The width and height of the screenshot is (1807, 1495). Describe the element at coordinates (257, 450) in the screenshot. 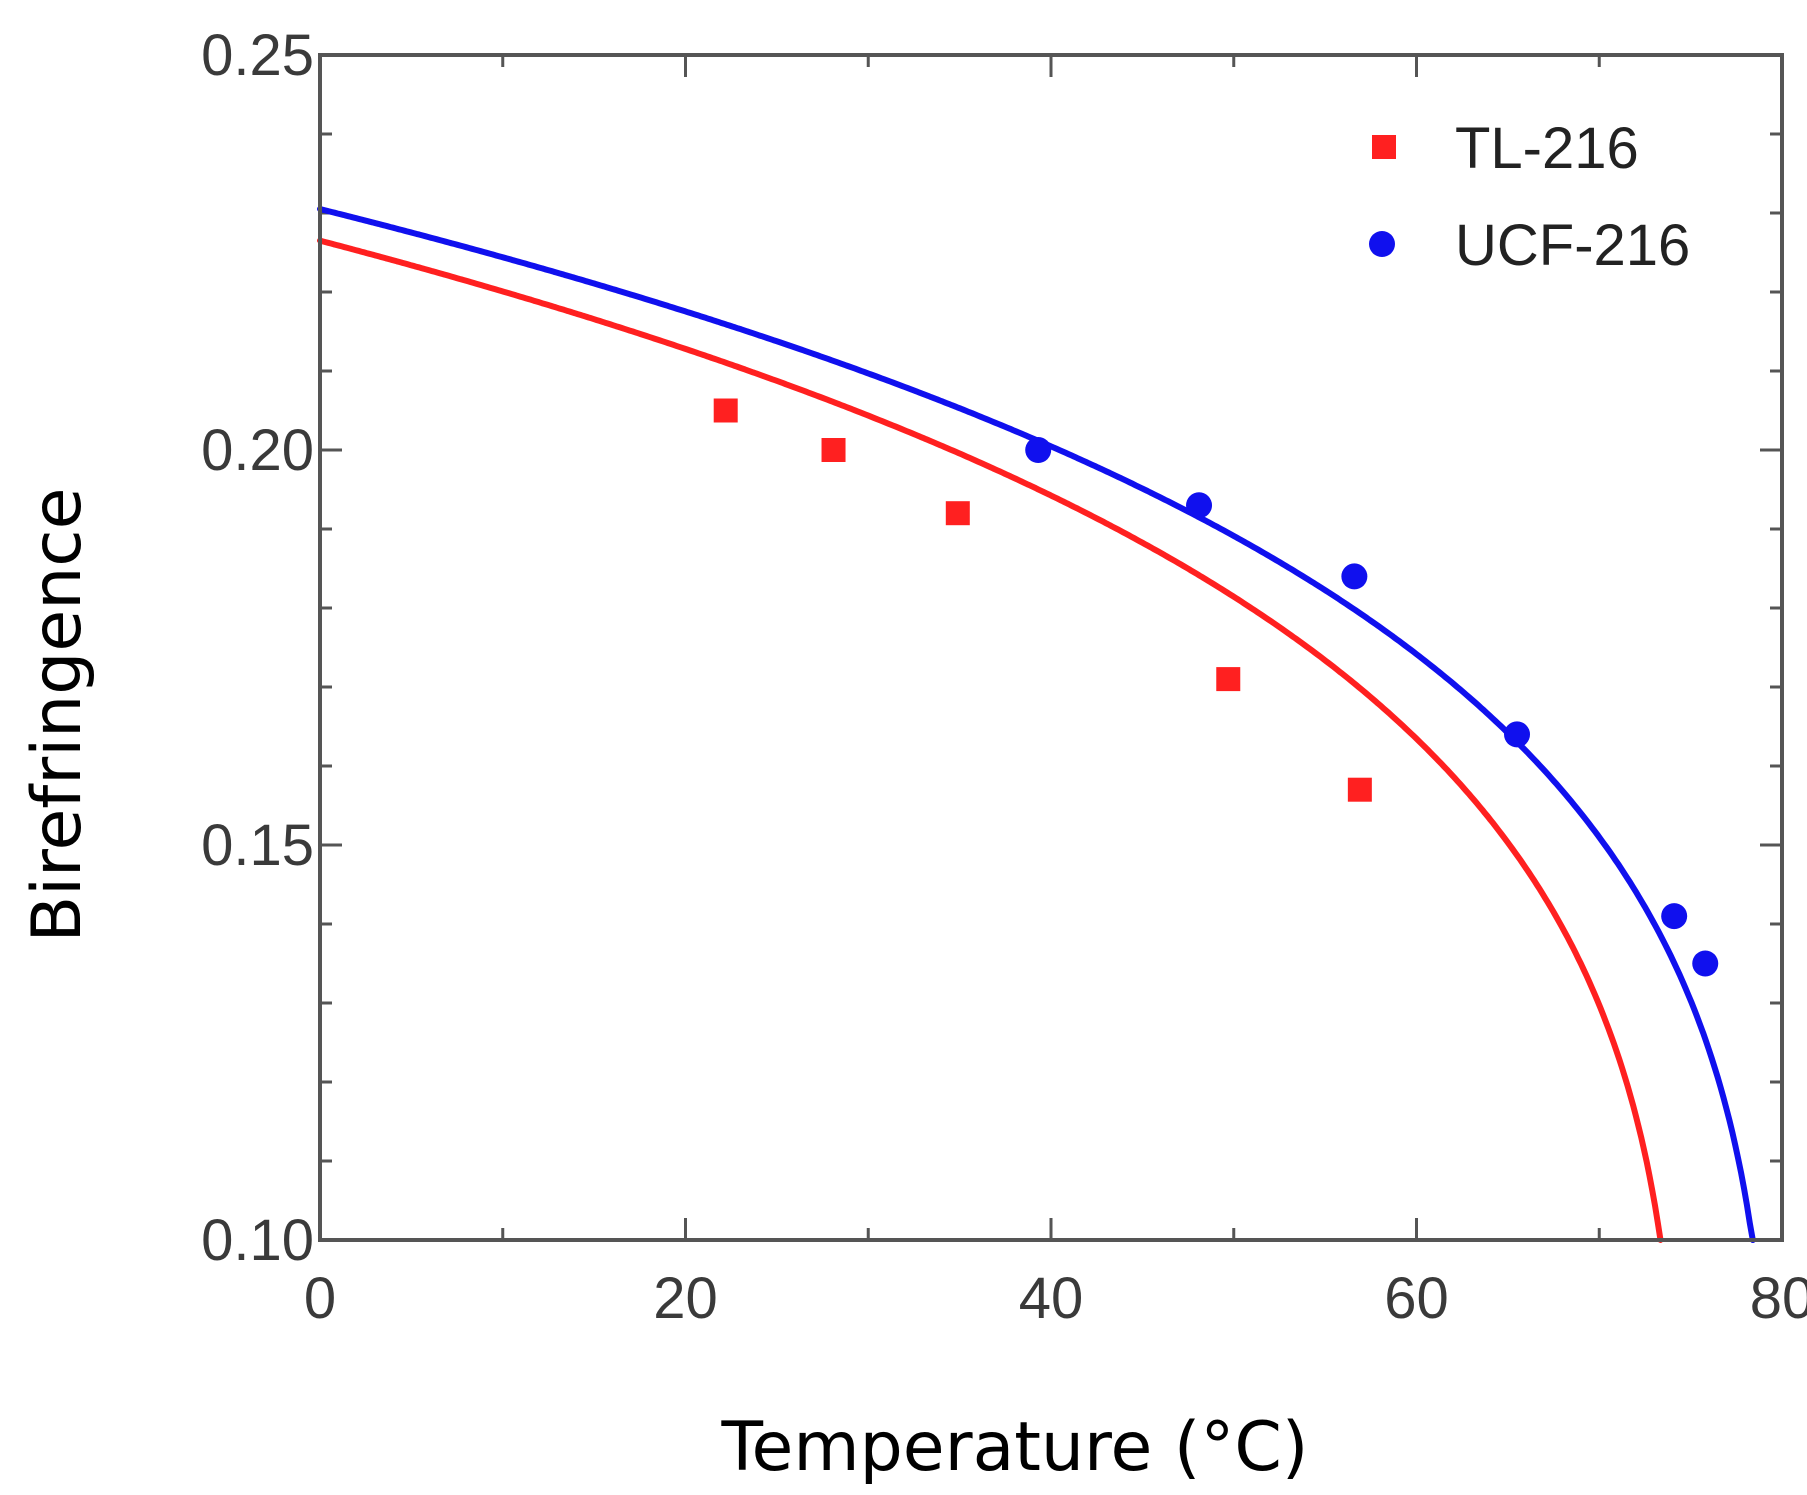

I see `y-tick-label: 0.20` at that location.